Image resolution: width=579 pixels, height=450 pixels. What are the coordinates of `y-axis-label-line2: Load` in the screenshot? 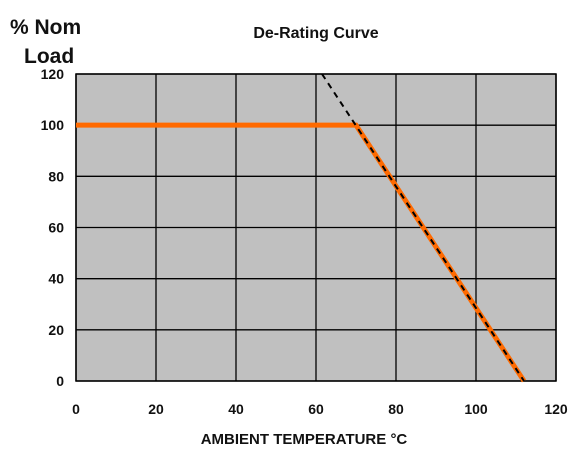 It's located at (49, 56).